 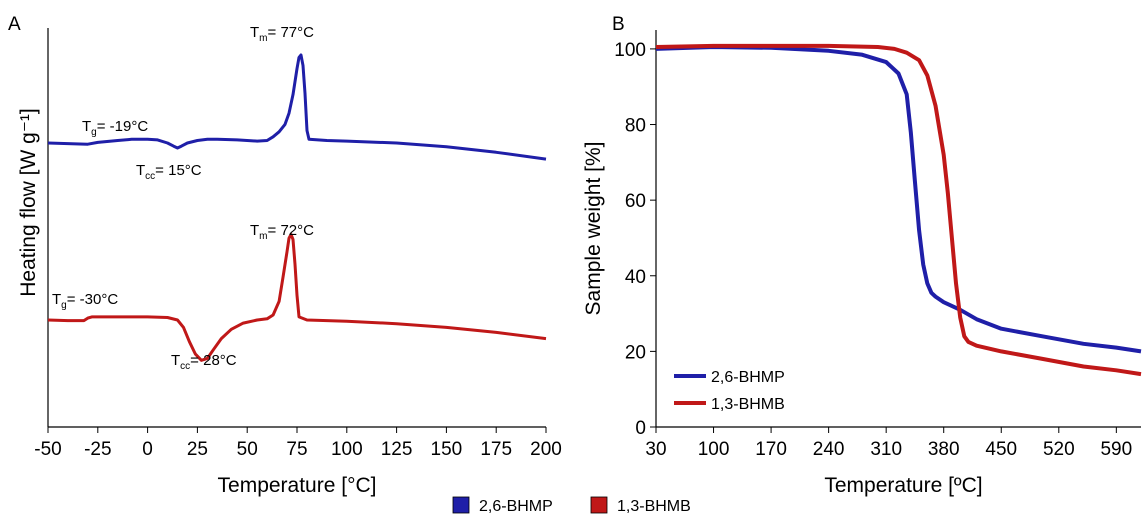 I want to click on x-tick-label: 50, so click(x=247, y=449).